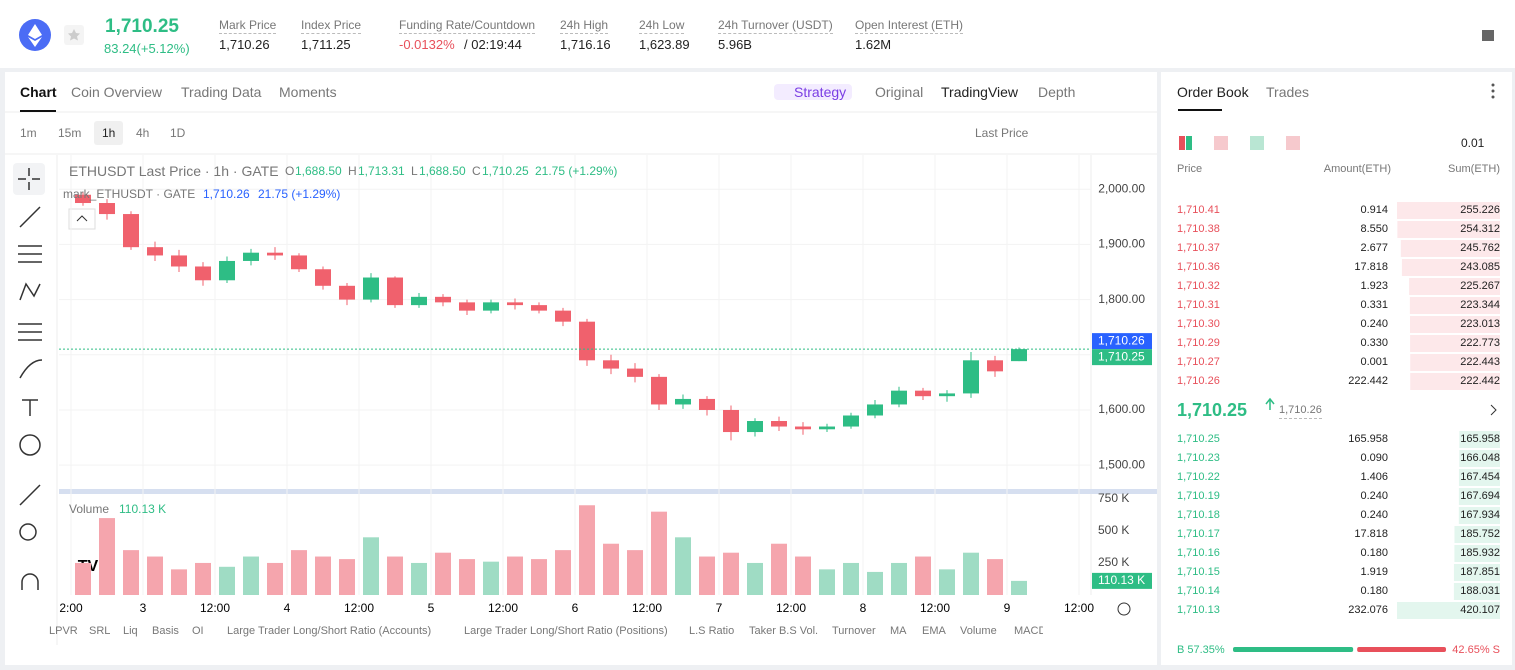 This screenshot has height=670, width=1515. What do you see at coordinates (1239, 143) in the screenshot?
I see `book-layout-icons` at bounding box center [1239, 143].